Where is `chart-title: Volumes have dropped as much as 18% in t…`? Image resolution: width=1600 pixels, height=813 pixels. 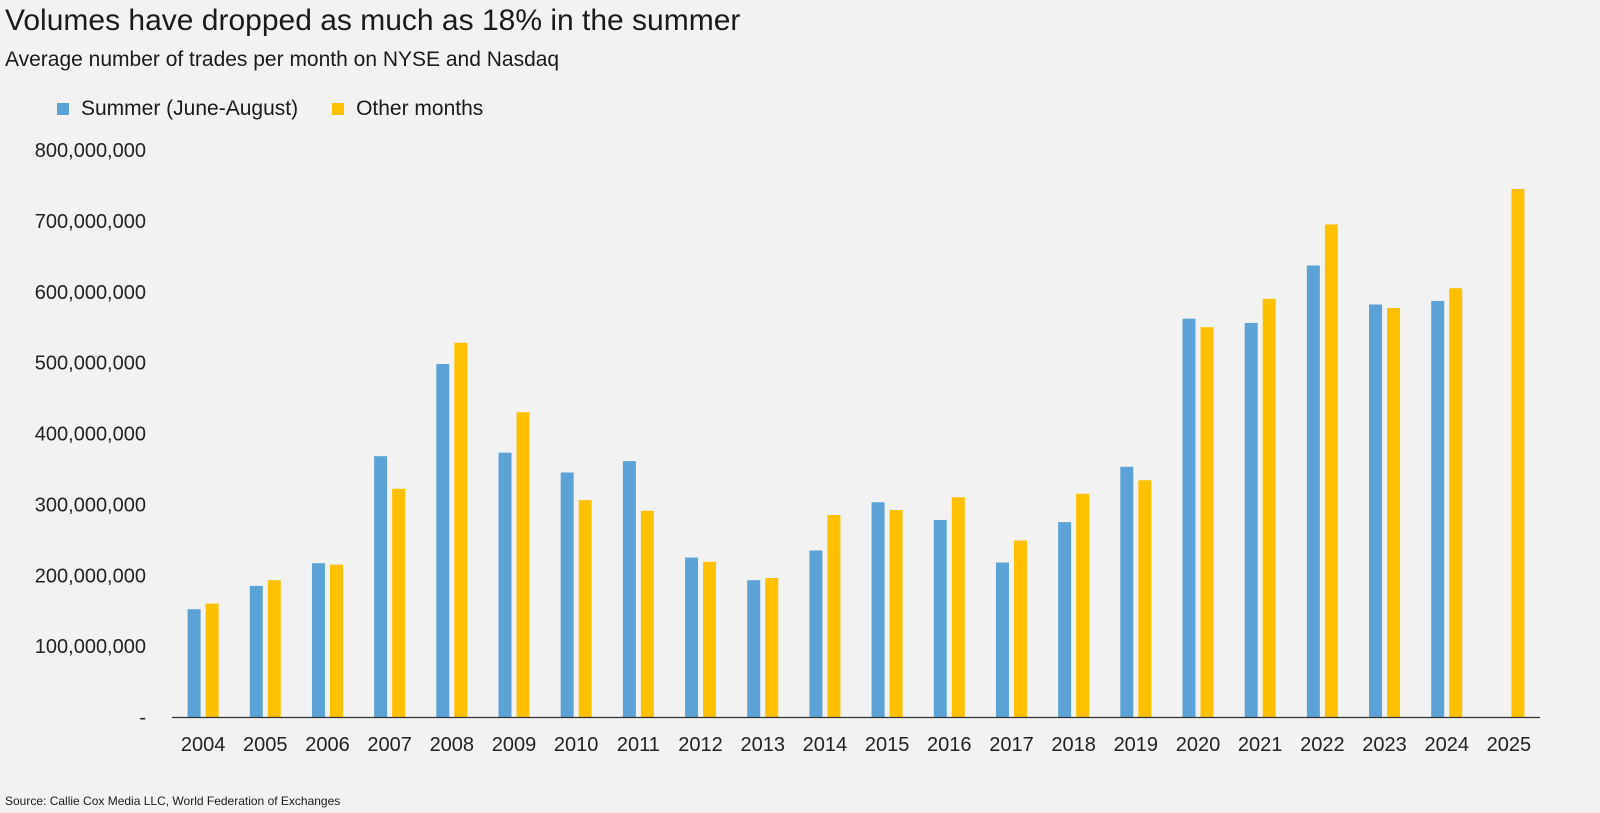
chart-title: Volumes have dropped as much as 18% in t… is located at coordinates (373, 20).